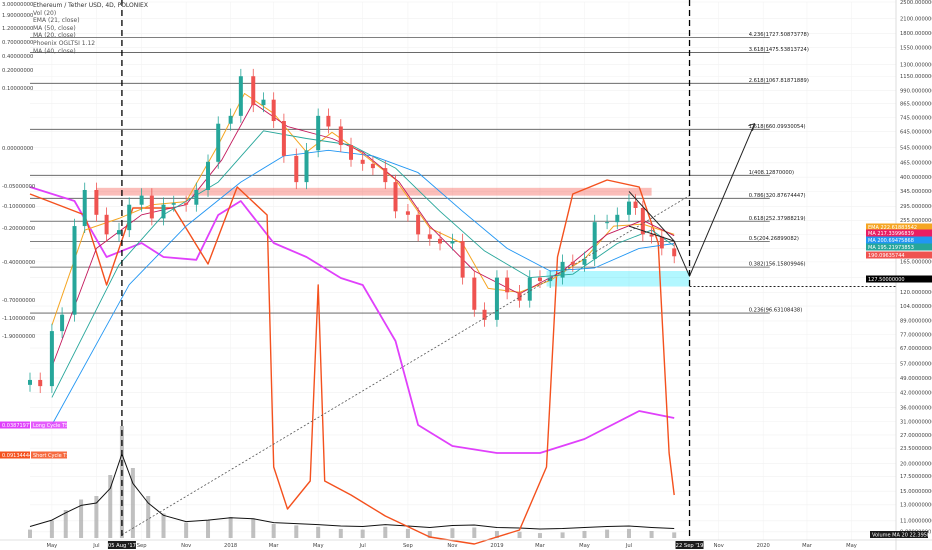 The image size is (932, 550). What do you see at coordinates (18, 319) in the screenshot?
I see `y-tick-label-left: -1.10000000` at bounding box center [18, 319].